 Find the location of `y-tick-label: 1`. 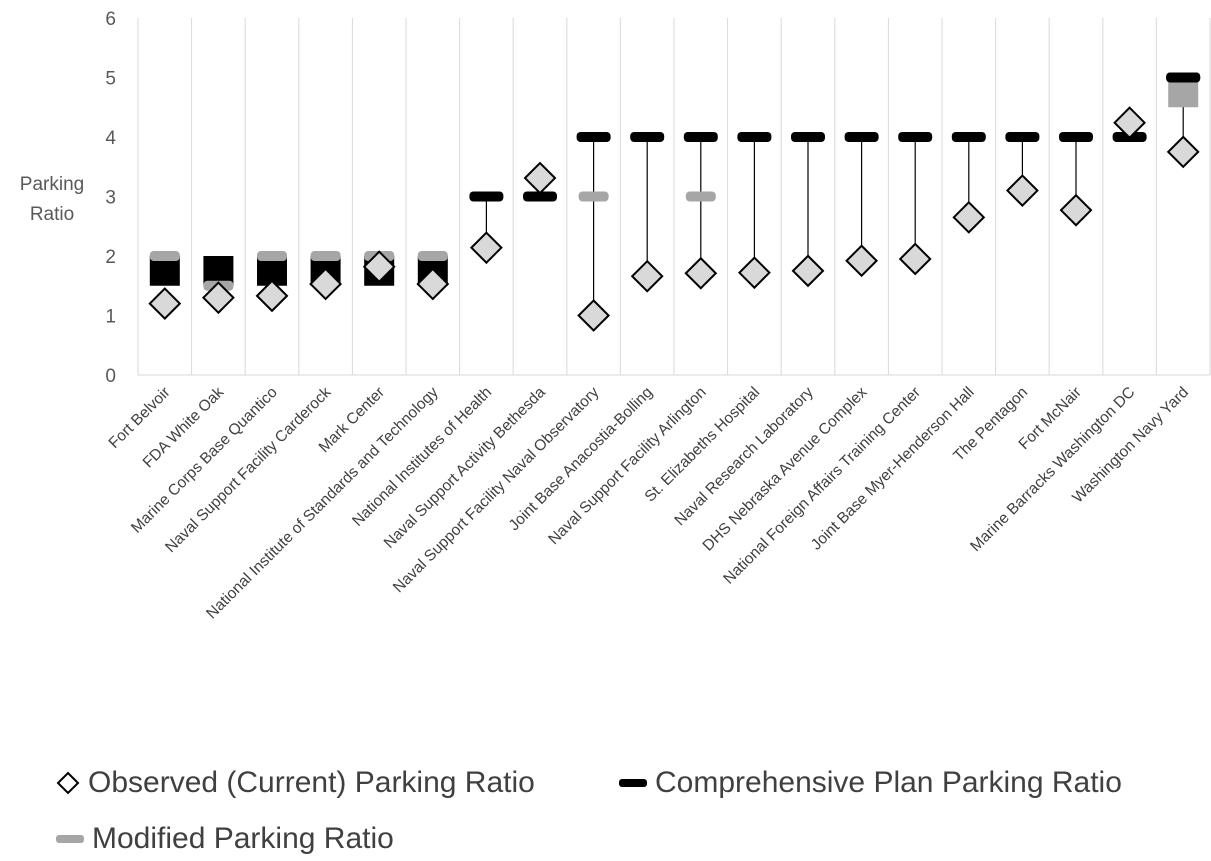

y-tick-label: 1 is located at coordinates (110, 317).